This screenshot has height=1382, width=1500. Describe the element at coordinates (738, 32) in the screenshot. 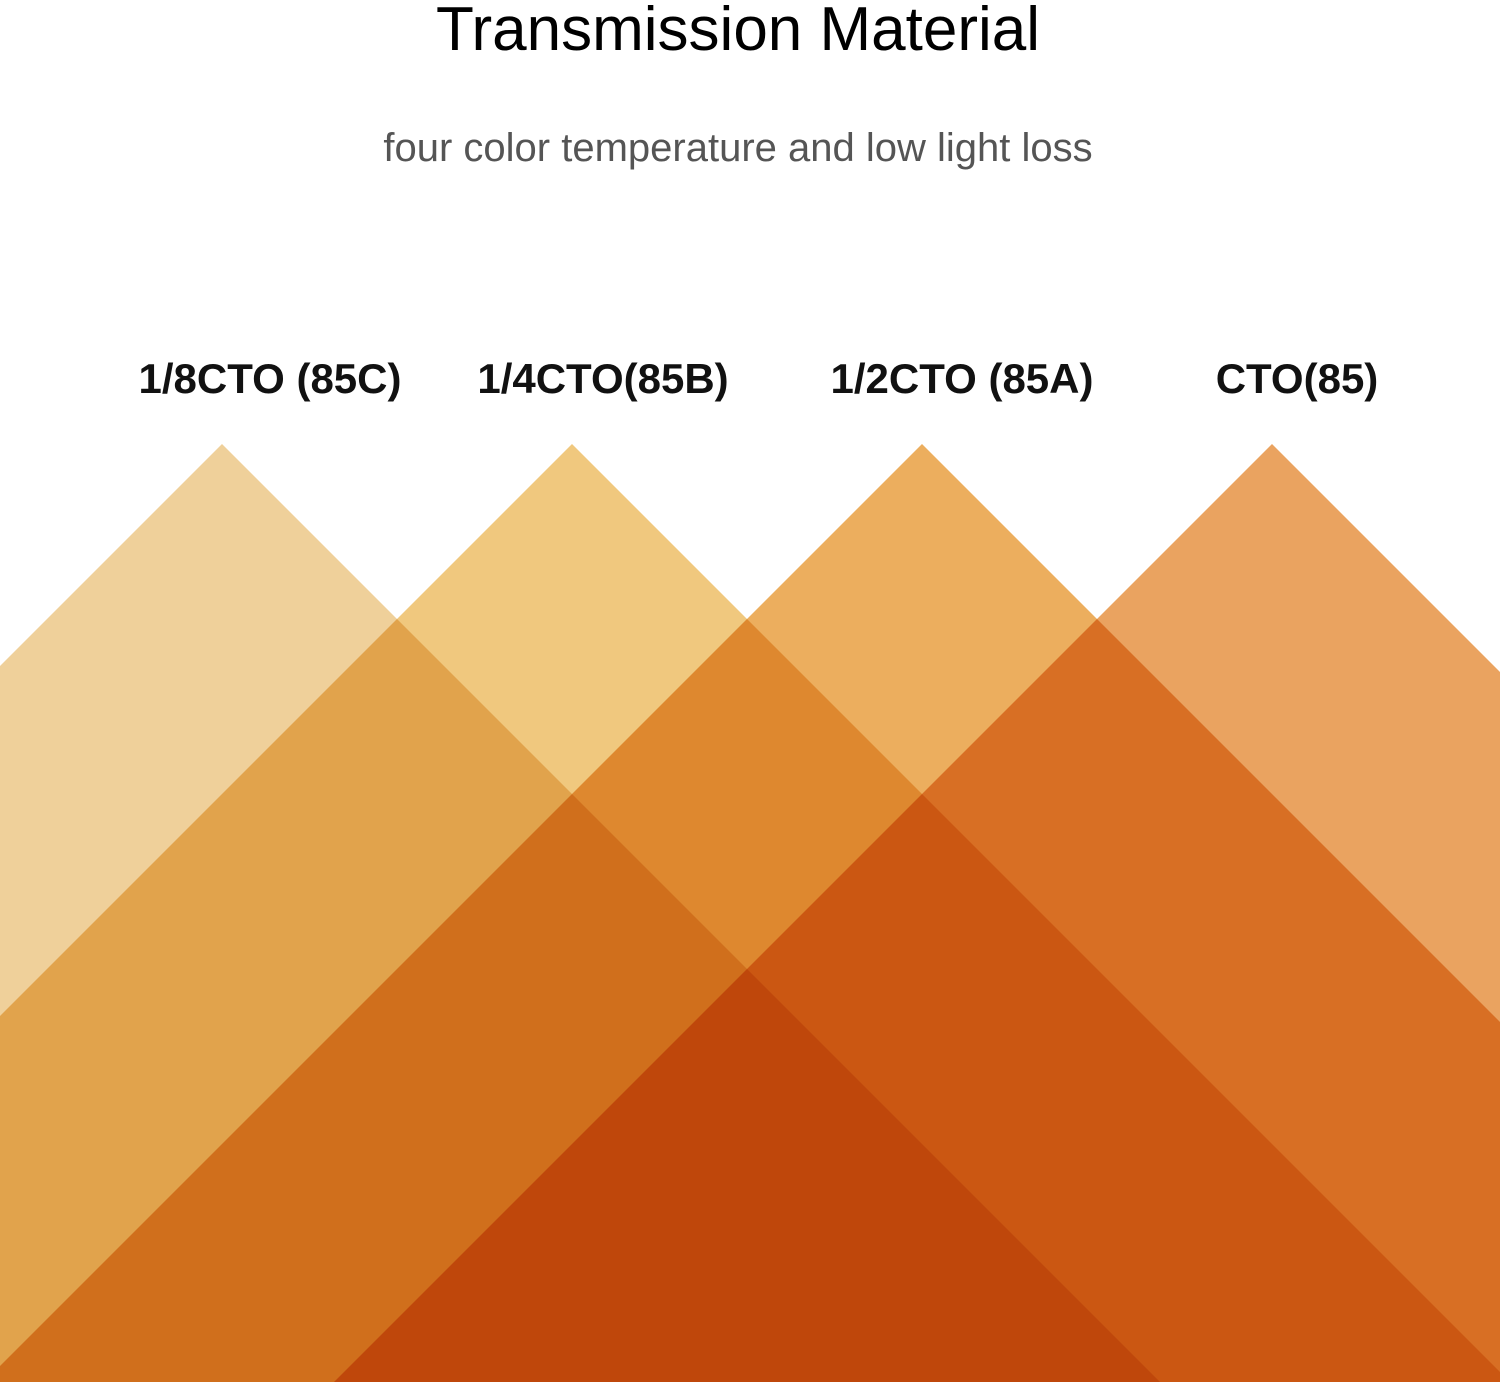

I see `title: Transmission Material` at that location.